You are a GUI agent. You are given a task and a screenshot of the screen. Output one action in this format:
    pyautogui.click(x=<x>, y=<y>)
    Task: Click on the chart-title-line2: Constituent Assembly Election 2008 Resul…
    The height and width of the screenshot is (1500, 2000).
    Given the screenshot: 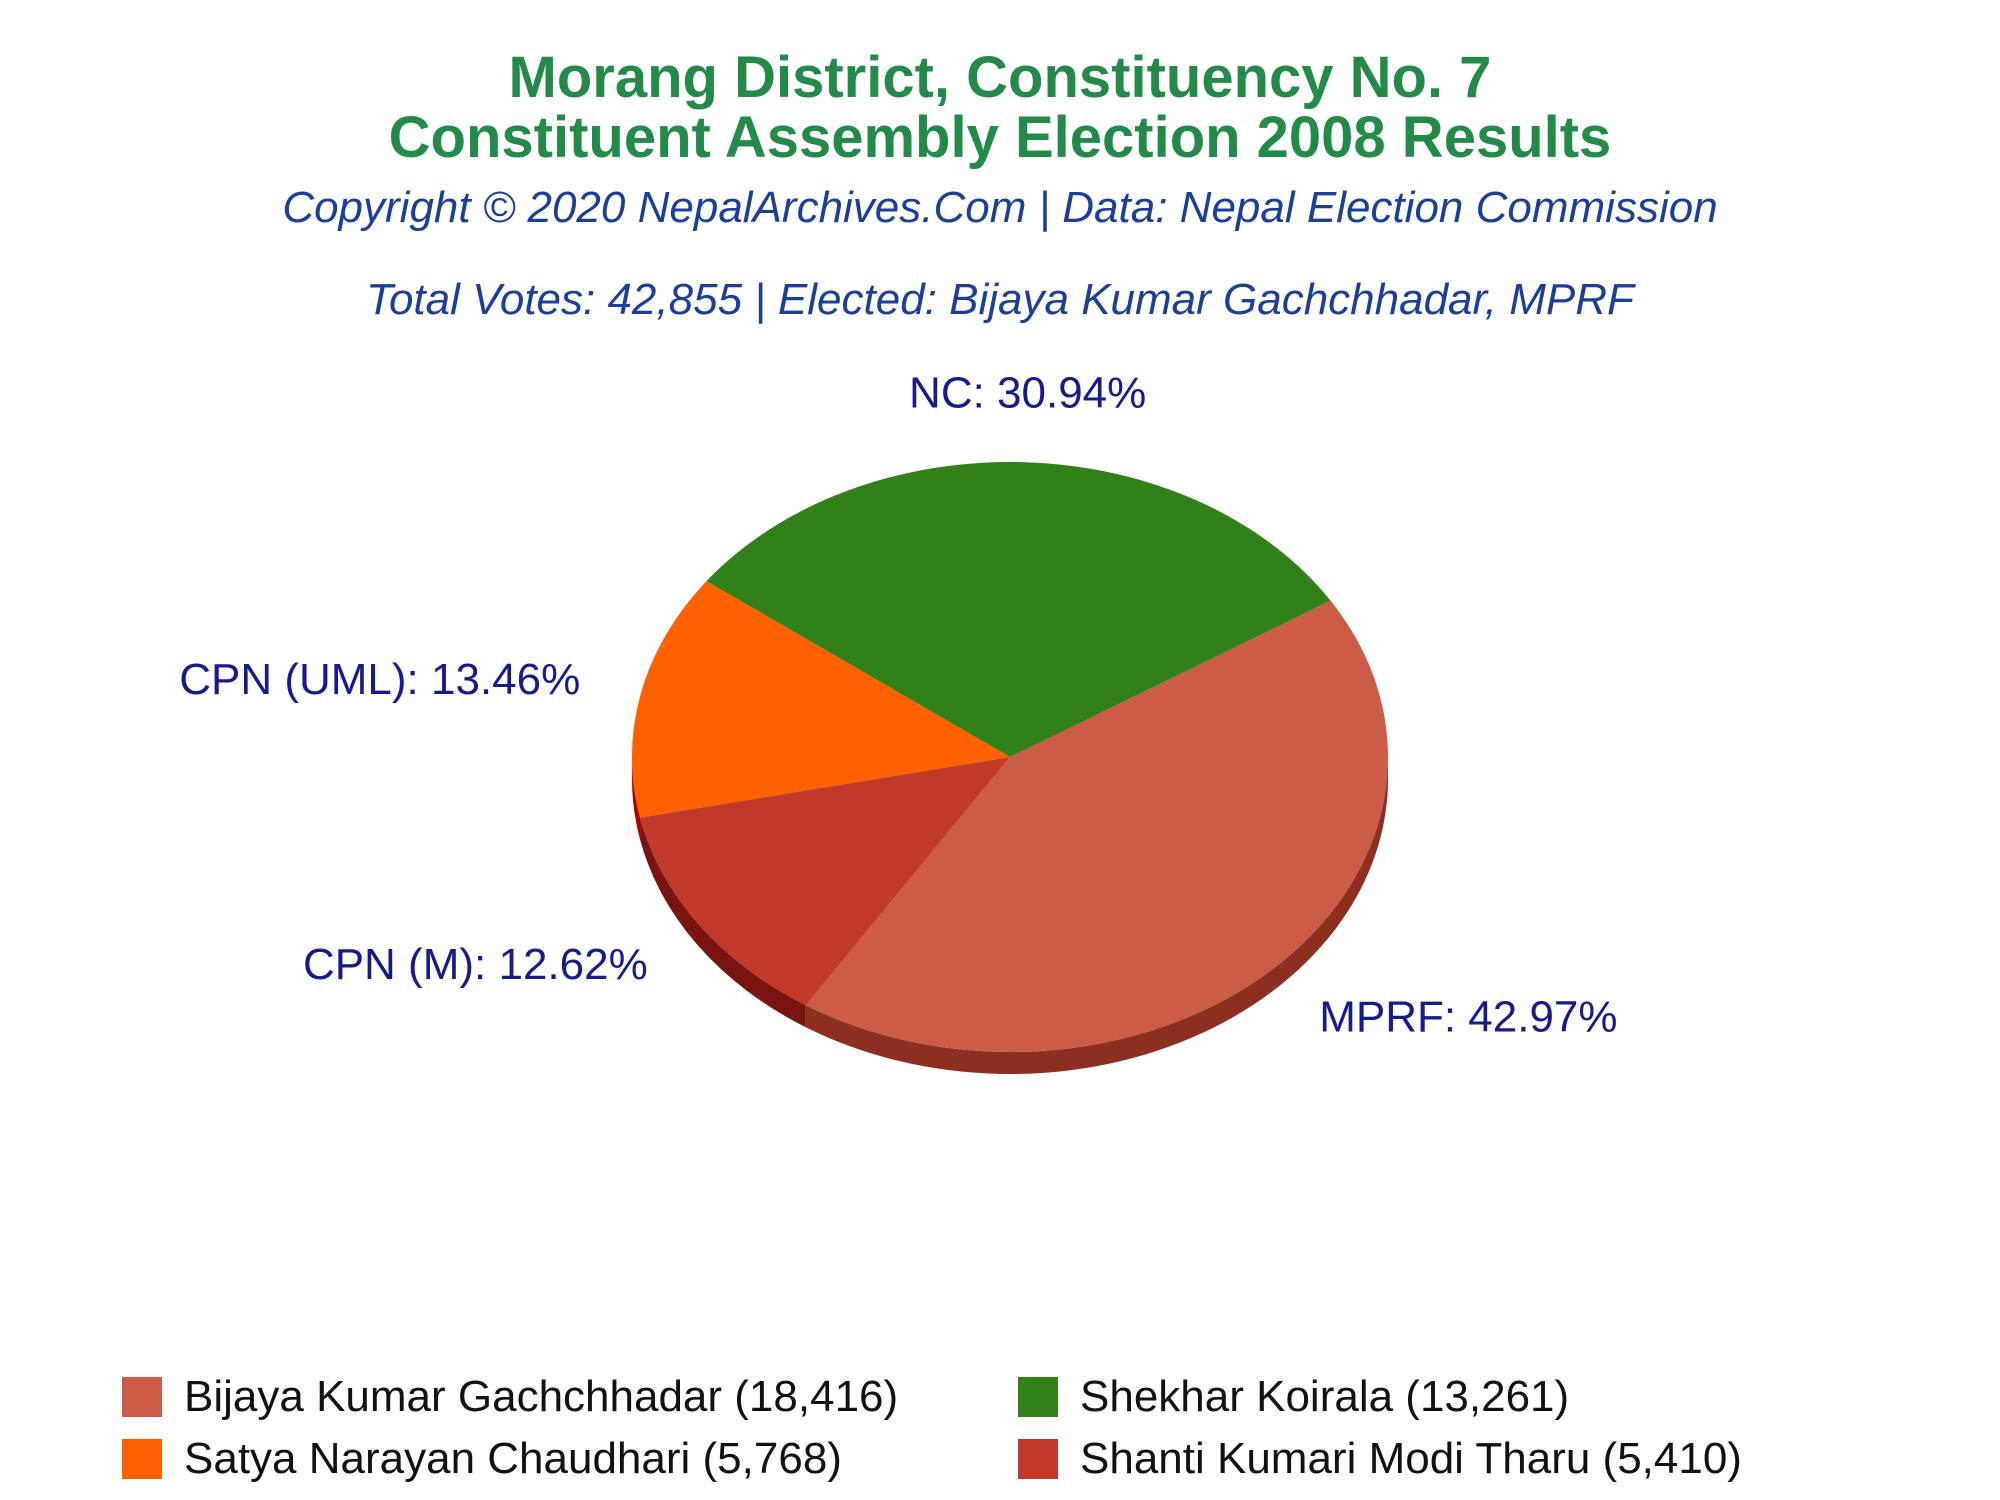 What is the action you would take?
    pyautogui.click(x=1000, y=137)
    